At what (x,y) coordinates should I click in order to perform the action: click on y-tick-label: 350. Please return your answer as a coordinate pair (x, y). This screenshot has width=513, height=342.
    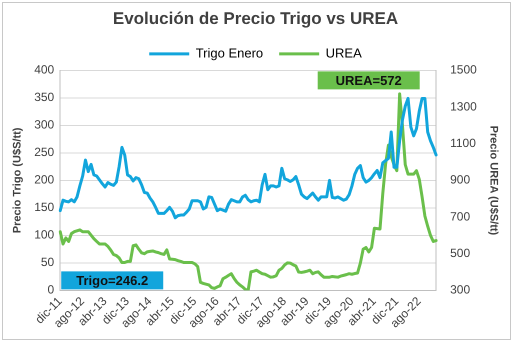
    Looking at the image, I should click on (44, 97).